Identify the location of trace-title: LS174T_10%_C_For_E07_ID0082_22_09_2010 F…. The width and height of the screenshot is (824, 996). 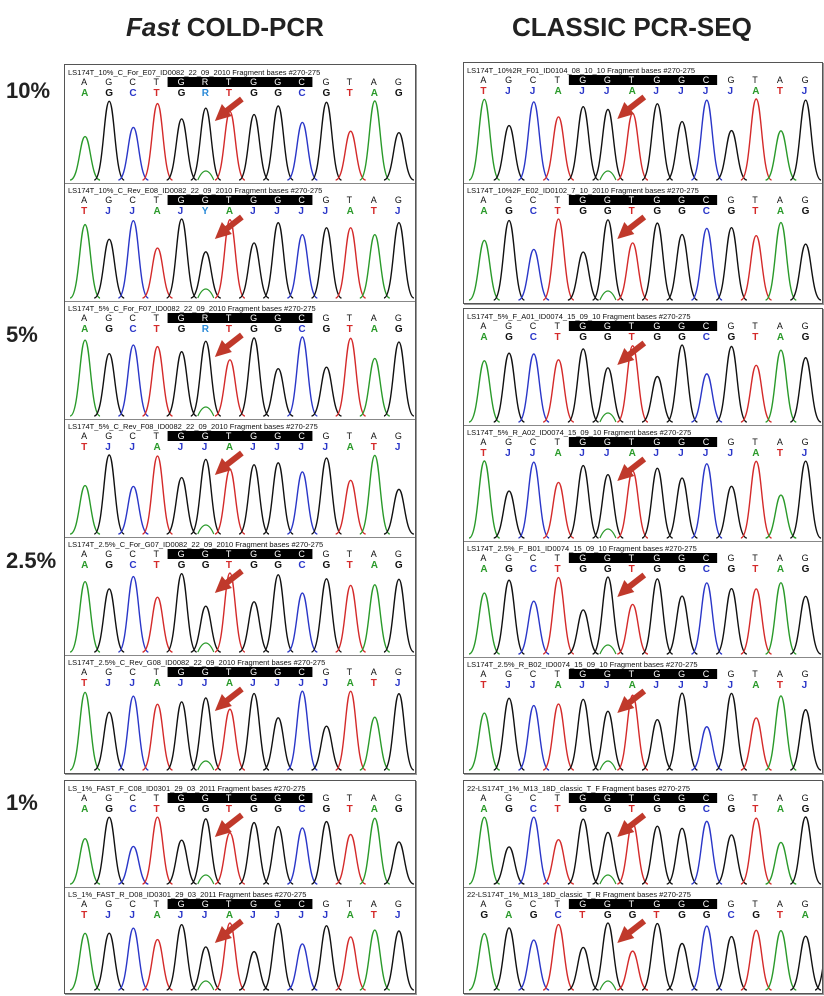
(194, 72).